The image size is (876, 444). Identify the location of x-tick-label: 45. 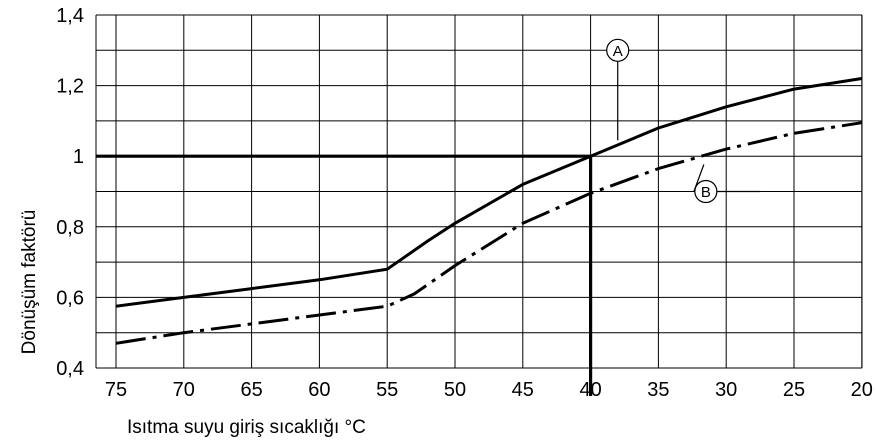
(523, 390).